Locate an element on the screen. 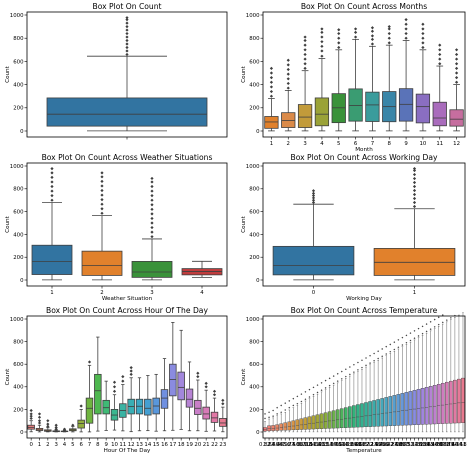 The height and width of the screenshot is (460, 474). x-tick-label: 20.5 is located at coordinates (362, 445).